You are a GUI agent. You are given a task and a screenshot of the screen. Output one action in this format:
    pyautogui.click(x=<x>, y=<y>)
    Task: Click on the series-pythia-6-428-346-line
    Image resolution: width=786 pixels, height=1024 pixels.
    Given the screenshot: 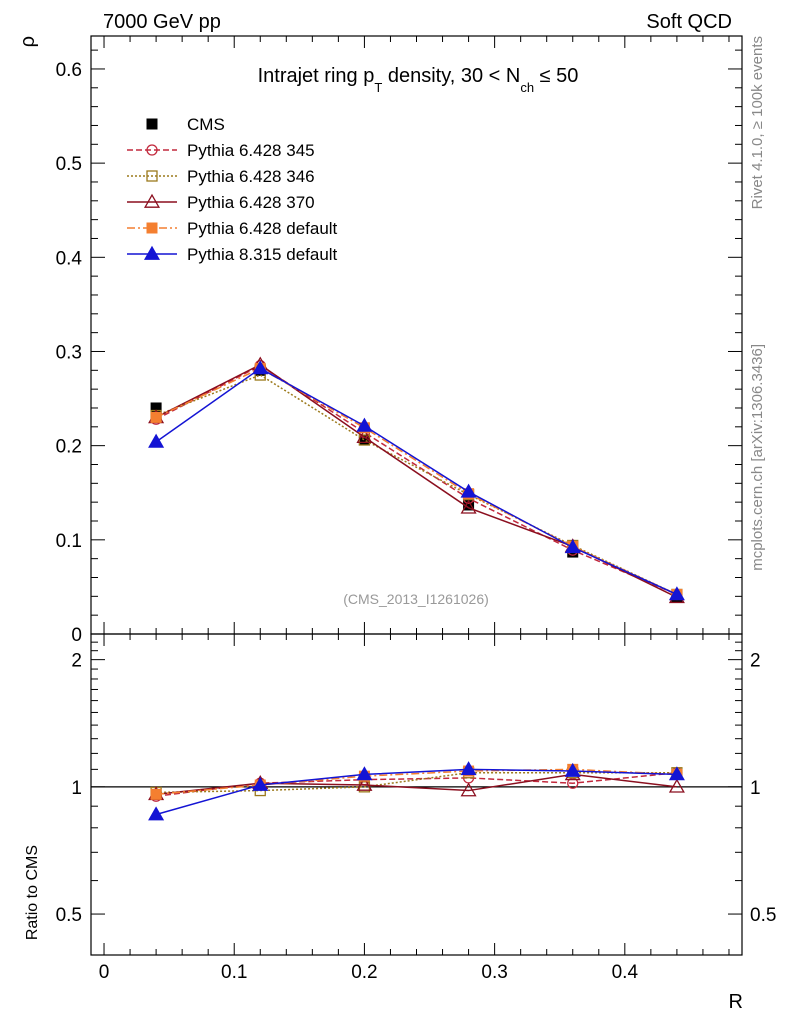 What is the action you would take?
    pyautogui.click(x=416, y=485)
    